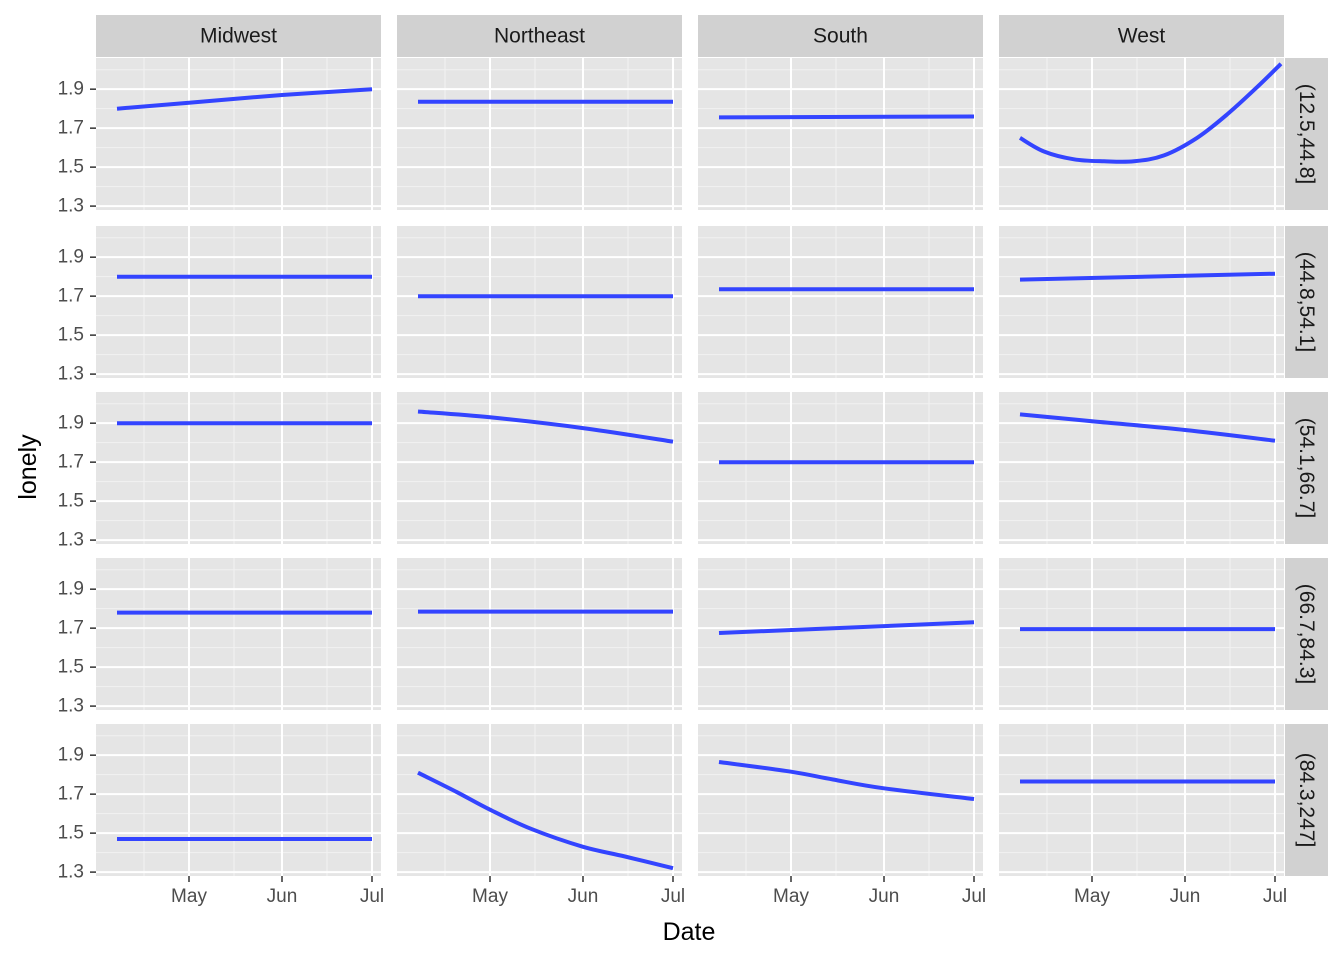 This screenshot has height=960, width=1344. I want to click on row-strip: (12.5,44.8], so click(1306, 134).